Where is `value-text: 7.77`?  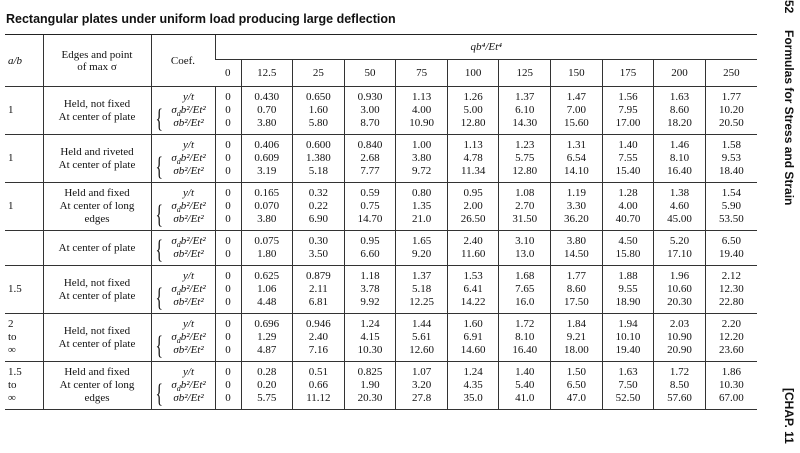
value-text: 7.77 is located at coordinates (370, 171).